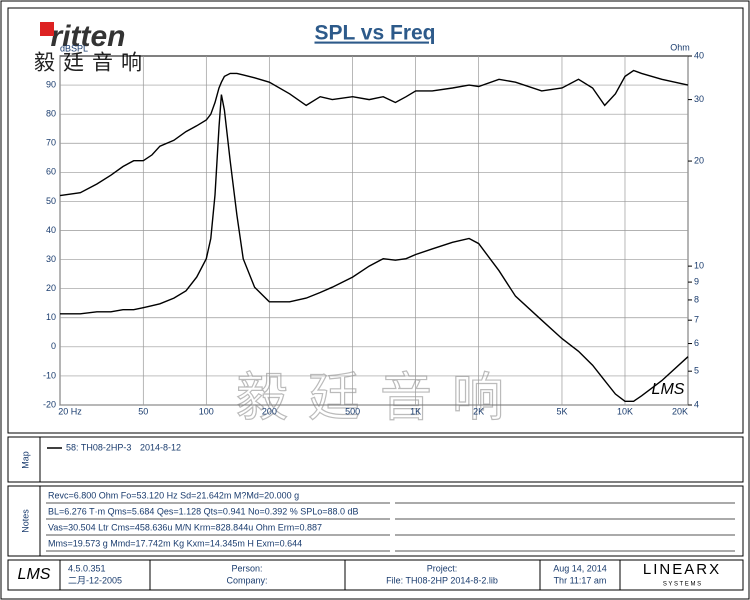 This screenshot has width=750, height=600. Describe the element at coordinates (668, 389) in the screenshot. I see `lms-mark: LMS` at that location.